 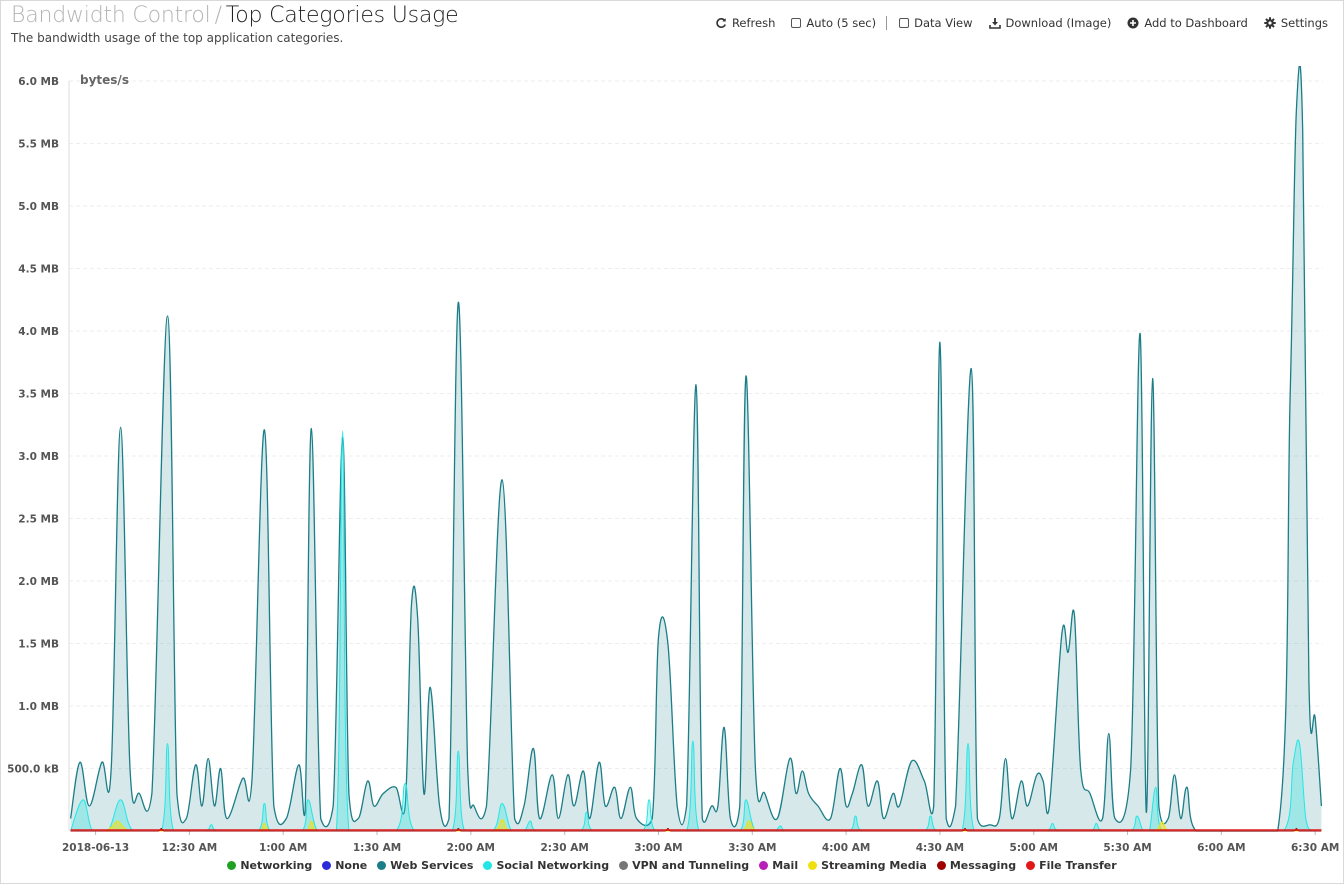 What do you see at coordinates (753, 23) in the screenshot?
I see `refresh-label: Refresh` at bounding box center [753, 23].